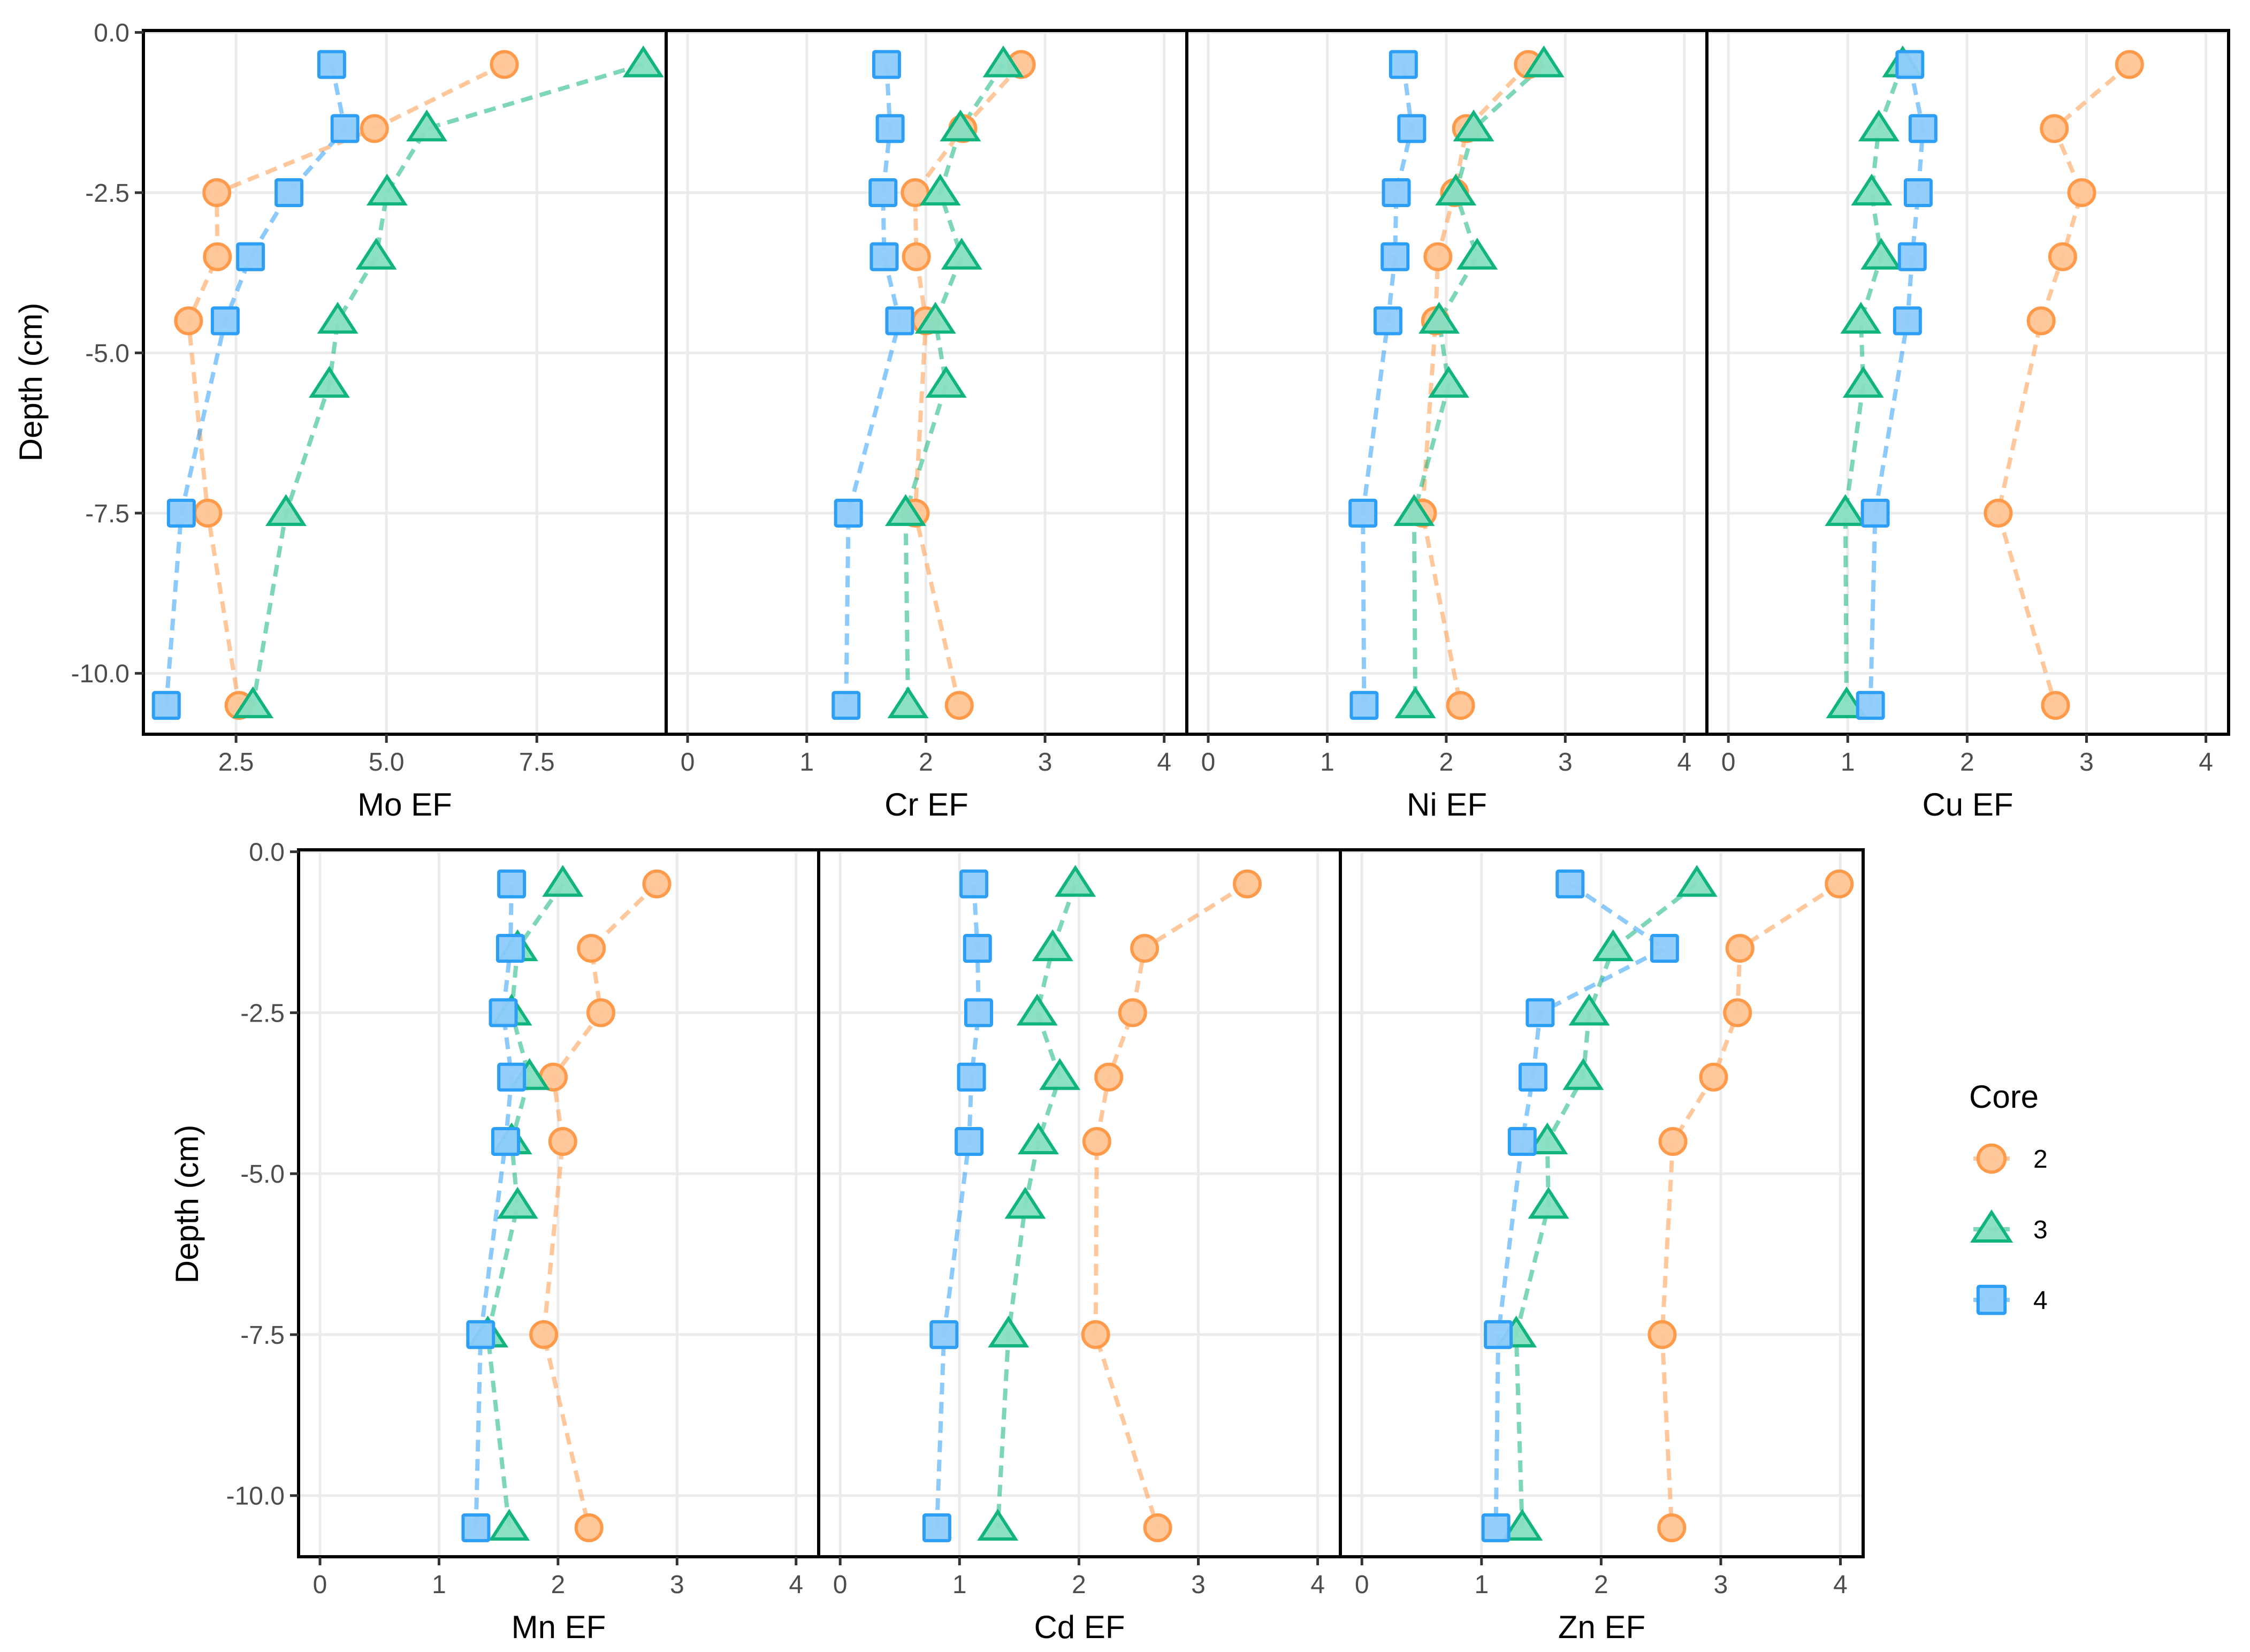 This screenshot has width=2250, height=1652. Describe the element at coordinates (1967, 805) in the screenshot. I see `x-axis-title: Cu EF` at that location.